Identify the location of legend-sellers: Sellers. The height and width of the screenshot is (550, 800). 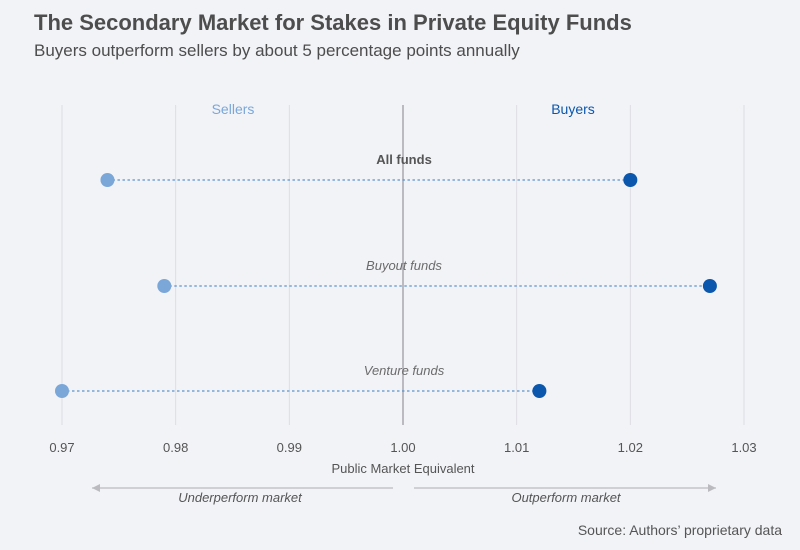
(233, 109).